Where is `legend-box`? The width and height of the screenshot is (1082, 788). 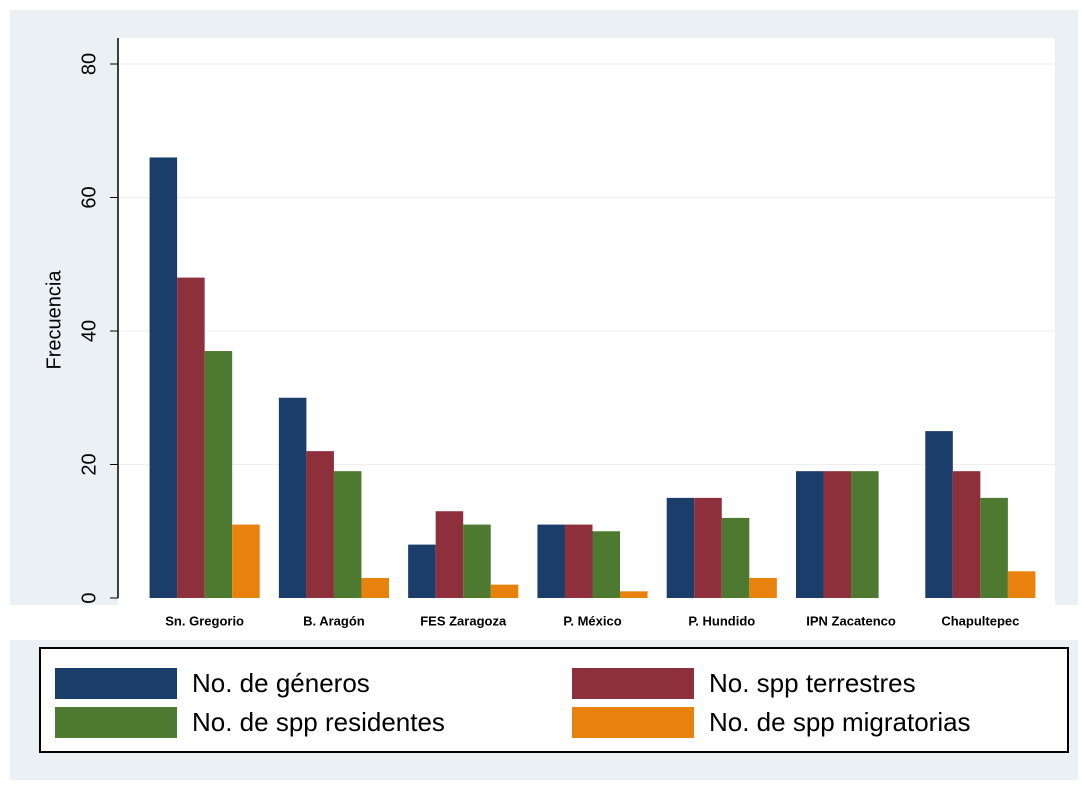 legend-box is located at coordinates (554, 700).